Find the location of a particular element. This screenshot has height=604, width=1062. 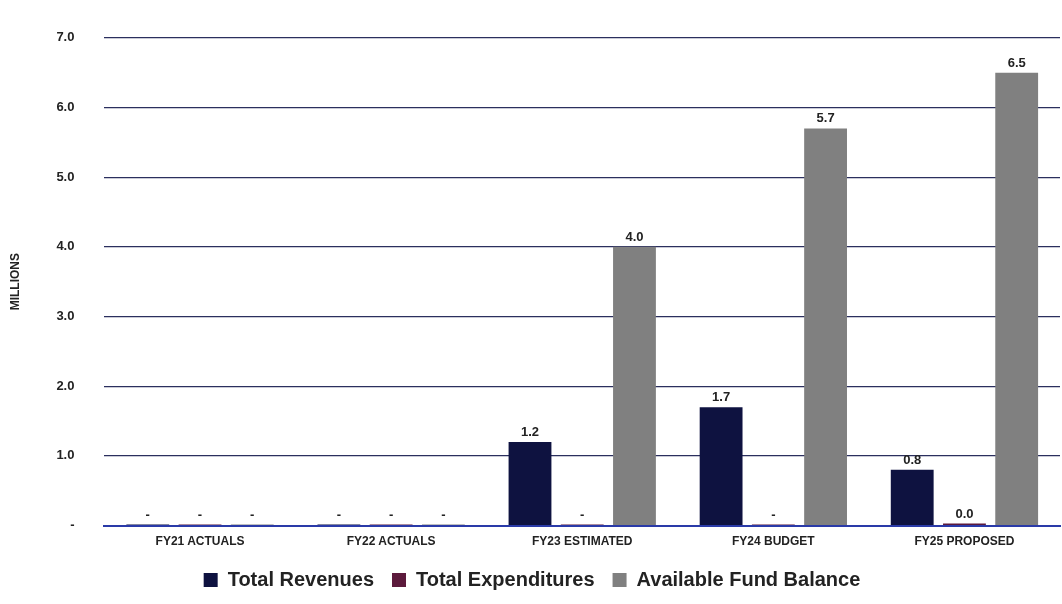

x-tick-label: FY24 BUDGET is located at coordinates (774, 541).